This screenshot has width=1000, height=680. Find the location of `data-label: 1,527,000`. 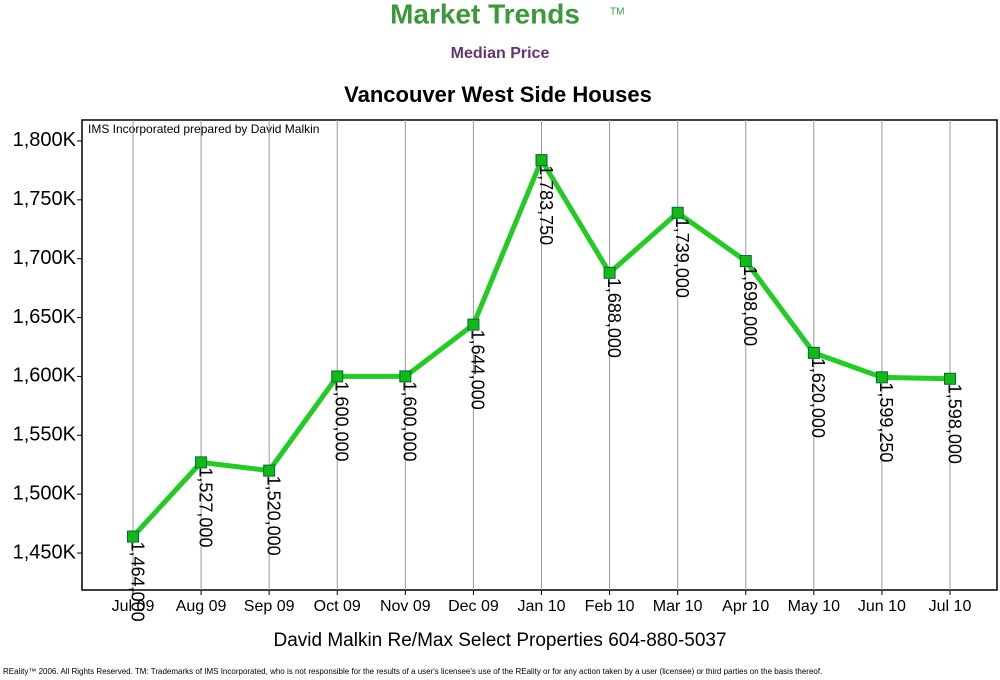

data-label: 1,527,000 is located at coordinates (205, 507).